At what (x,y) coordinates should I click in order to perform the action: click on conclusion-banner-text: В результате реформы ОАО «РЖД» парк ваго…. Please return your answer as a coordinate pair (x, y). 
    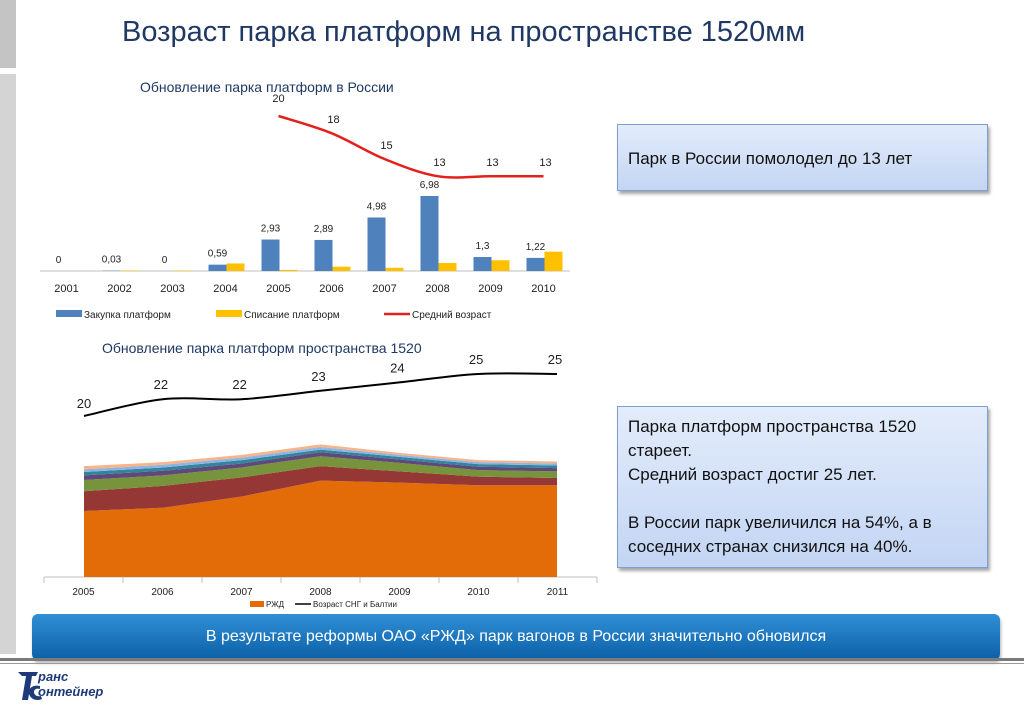
    Looking at the image, I should click on (516, 636).